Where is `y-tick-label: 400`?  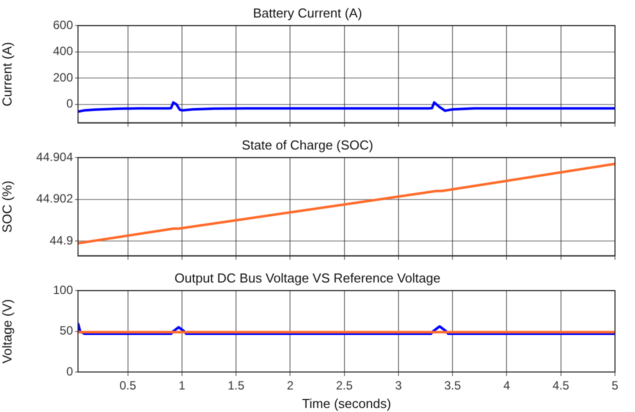 y-tick-label: 400 is located at coordinates (63, 51).